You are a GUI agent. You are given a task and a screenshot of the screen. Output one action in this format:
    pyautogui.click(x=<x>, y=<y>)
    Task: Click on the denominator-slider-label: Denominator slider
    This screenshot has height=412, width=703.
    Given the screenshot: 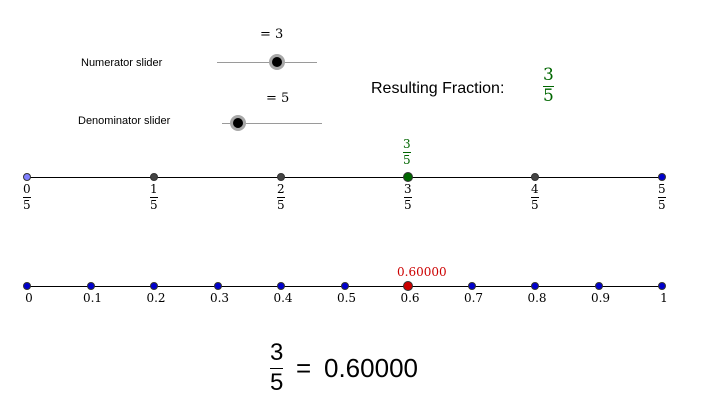 What is the action you would take?
    pyautogui.click(x=124, y=121)
    